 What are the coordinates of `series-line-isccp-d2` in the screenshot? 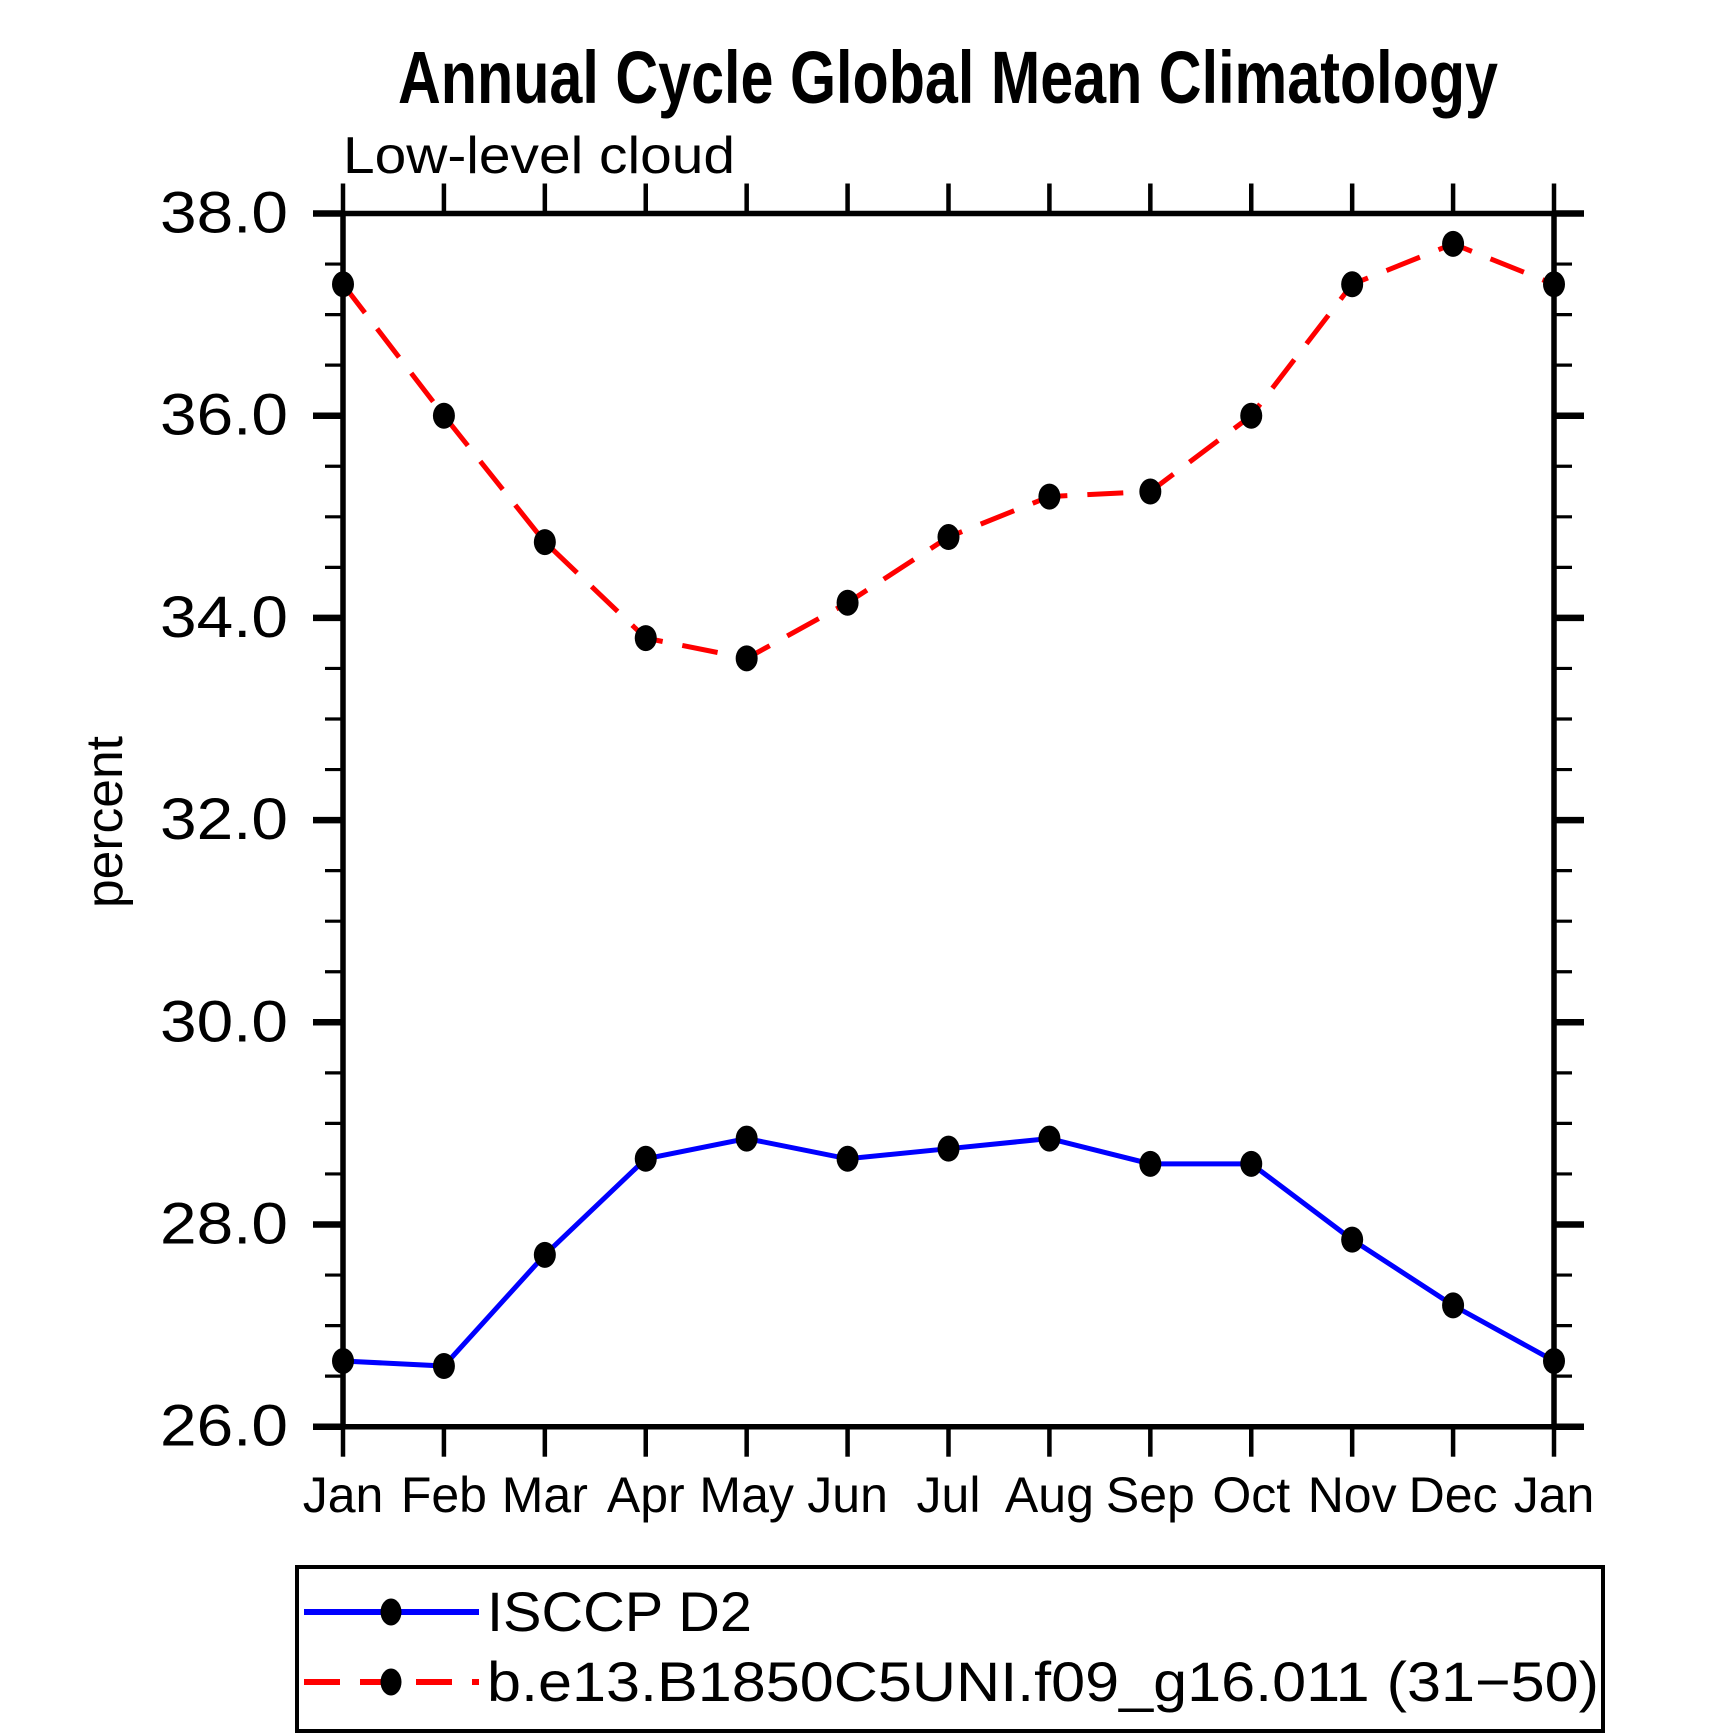 It's located at (949, 1252).